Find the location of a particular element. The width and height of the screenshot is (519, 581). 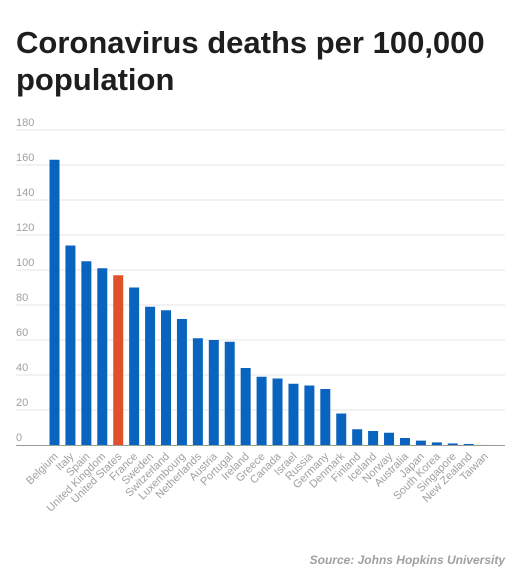

bar-south-korea is located at coordinates (436, 444).